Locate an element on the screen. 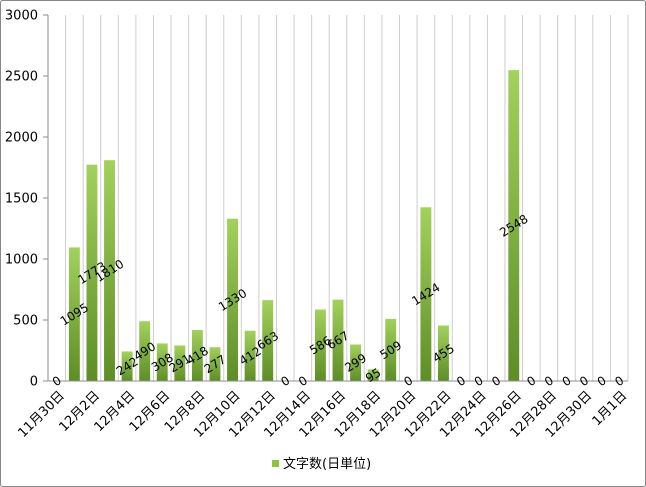  y-tick-label: 3000 is located at coordinates (21, 16).